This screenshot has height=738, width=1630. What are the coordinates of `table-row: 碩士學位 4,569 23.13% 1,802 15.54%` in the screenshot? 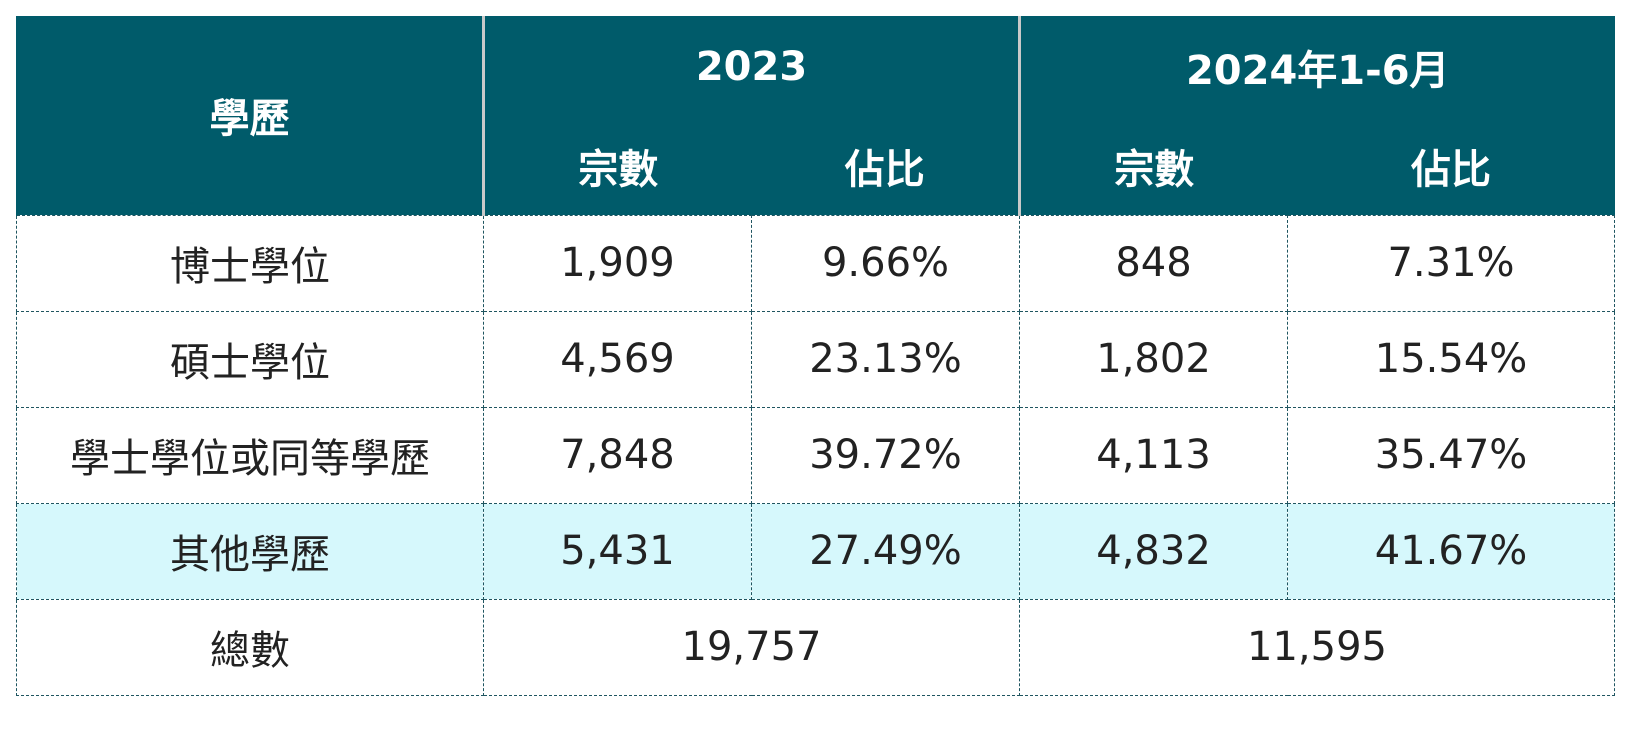 It's located at (816, 359).